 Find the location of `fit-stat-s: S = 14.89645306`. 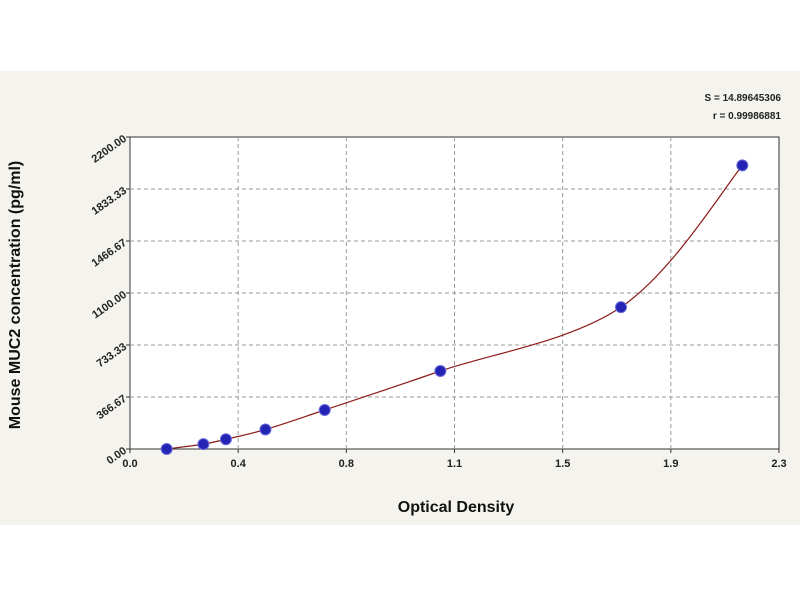

fit-stat-s: S = 14.89645306 is located at coordinates (743, 98).